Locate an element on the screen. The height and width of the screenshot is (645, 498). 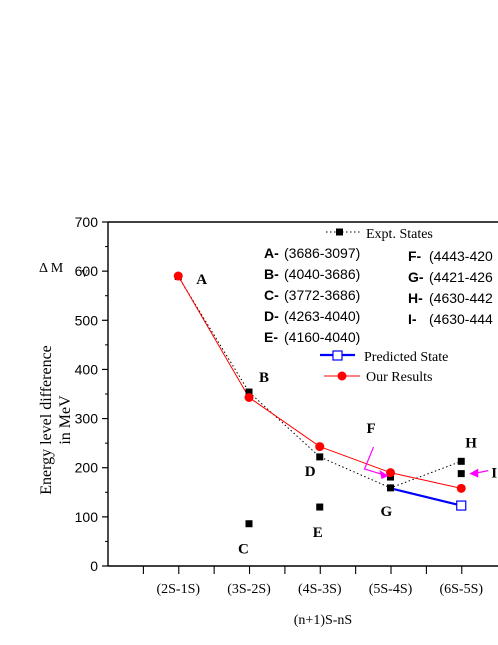
x-tick-label-3: (4S-3S) is located at coordinates (320, 589).